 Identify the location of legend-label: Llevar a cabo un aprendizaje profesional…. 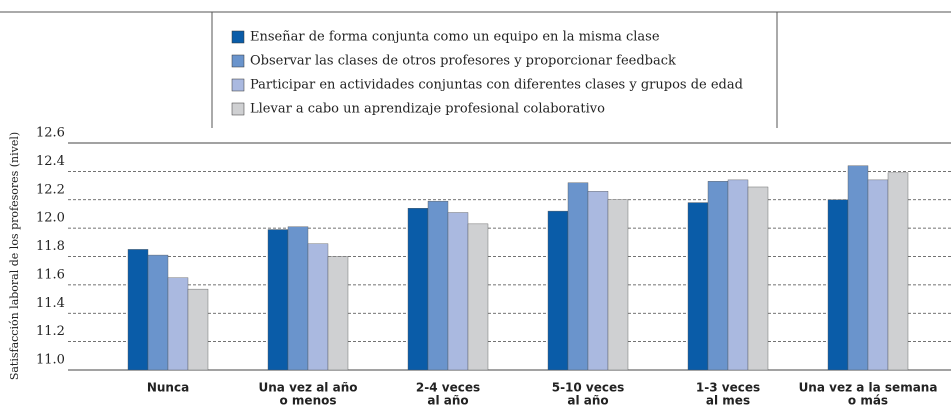
(427, 109).